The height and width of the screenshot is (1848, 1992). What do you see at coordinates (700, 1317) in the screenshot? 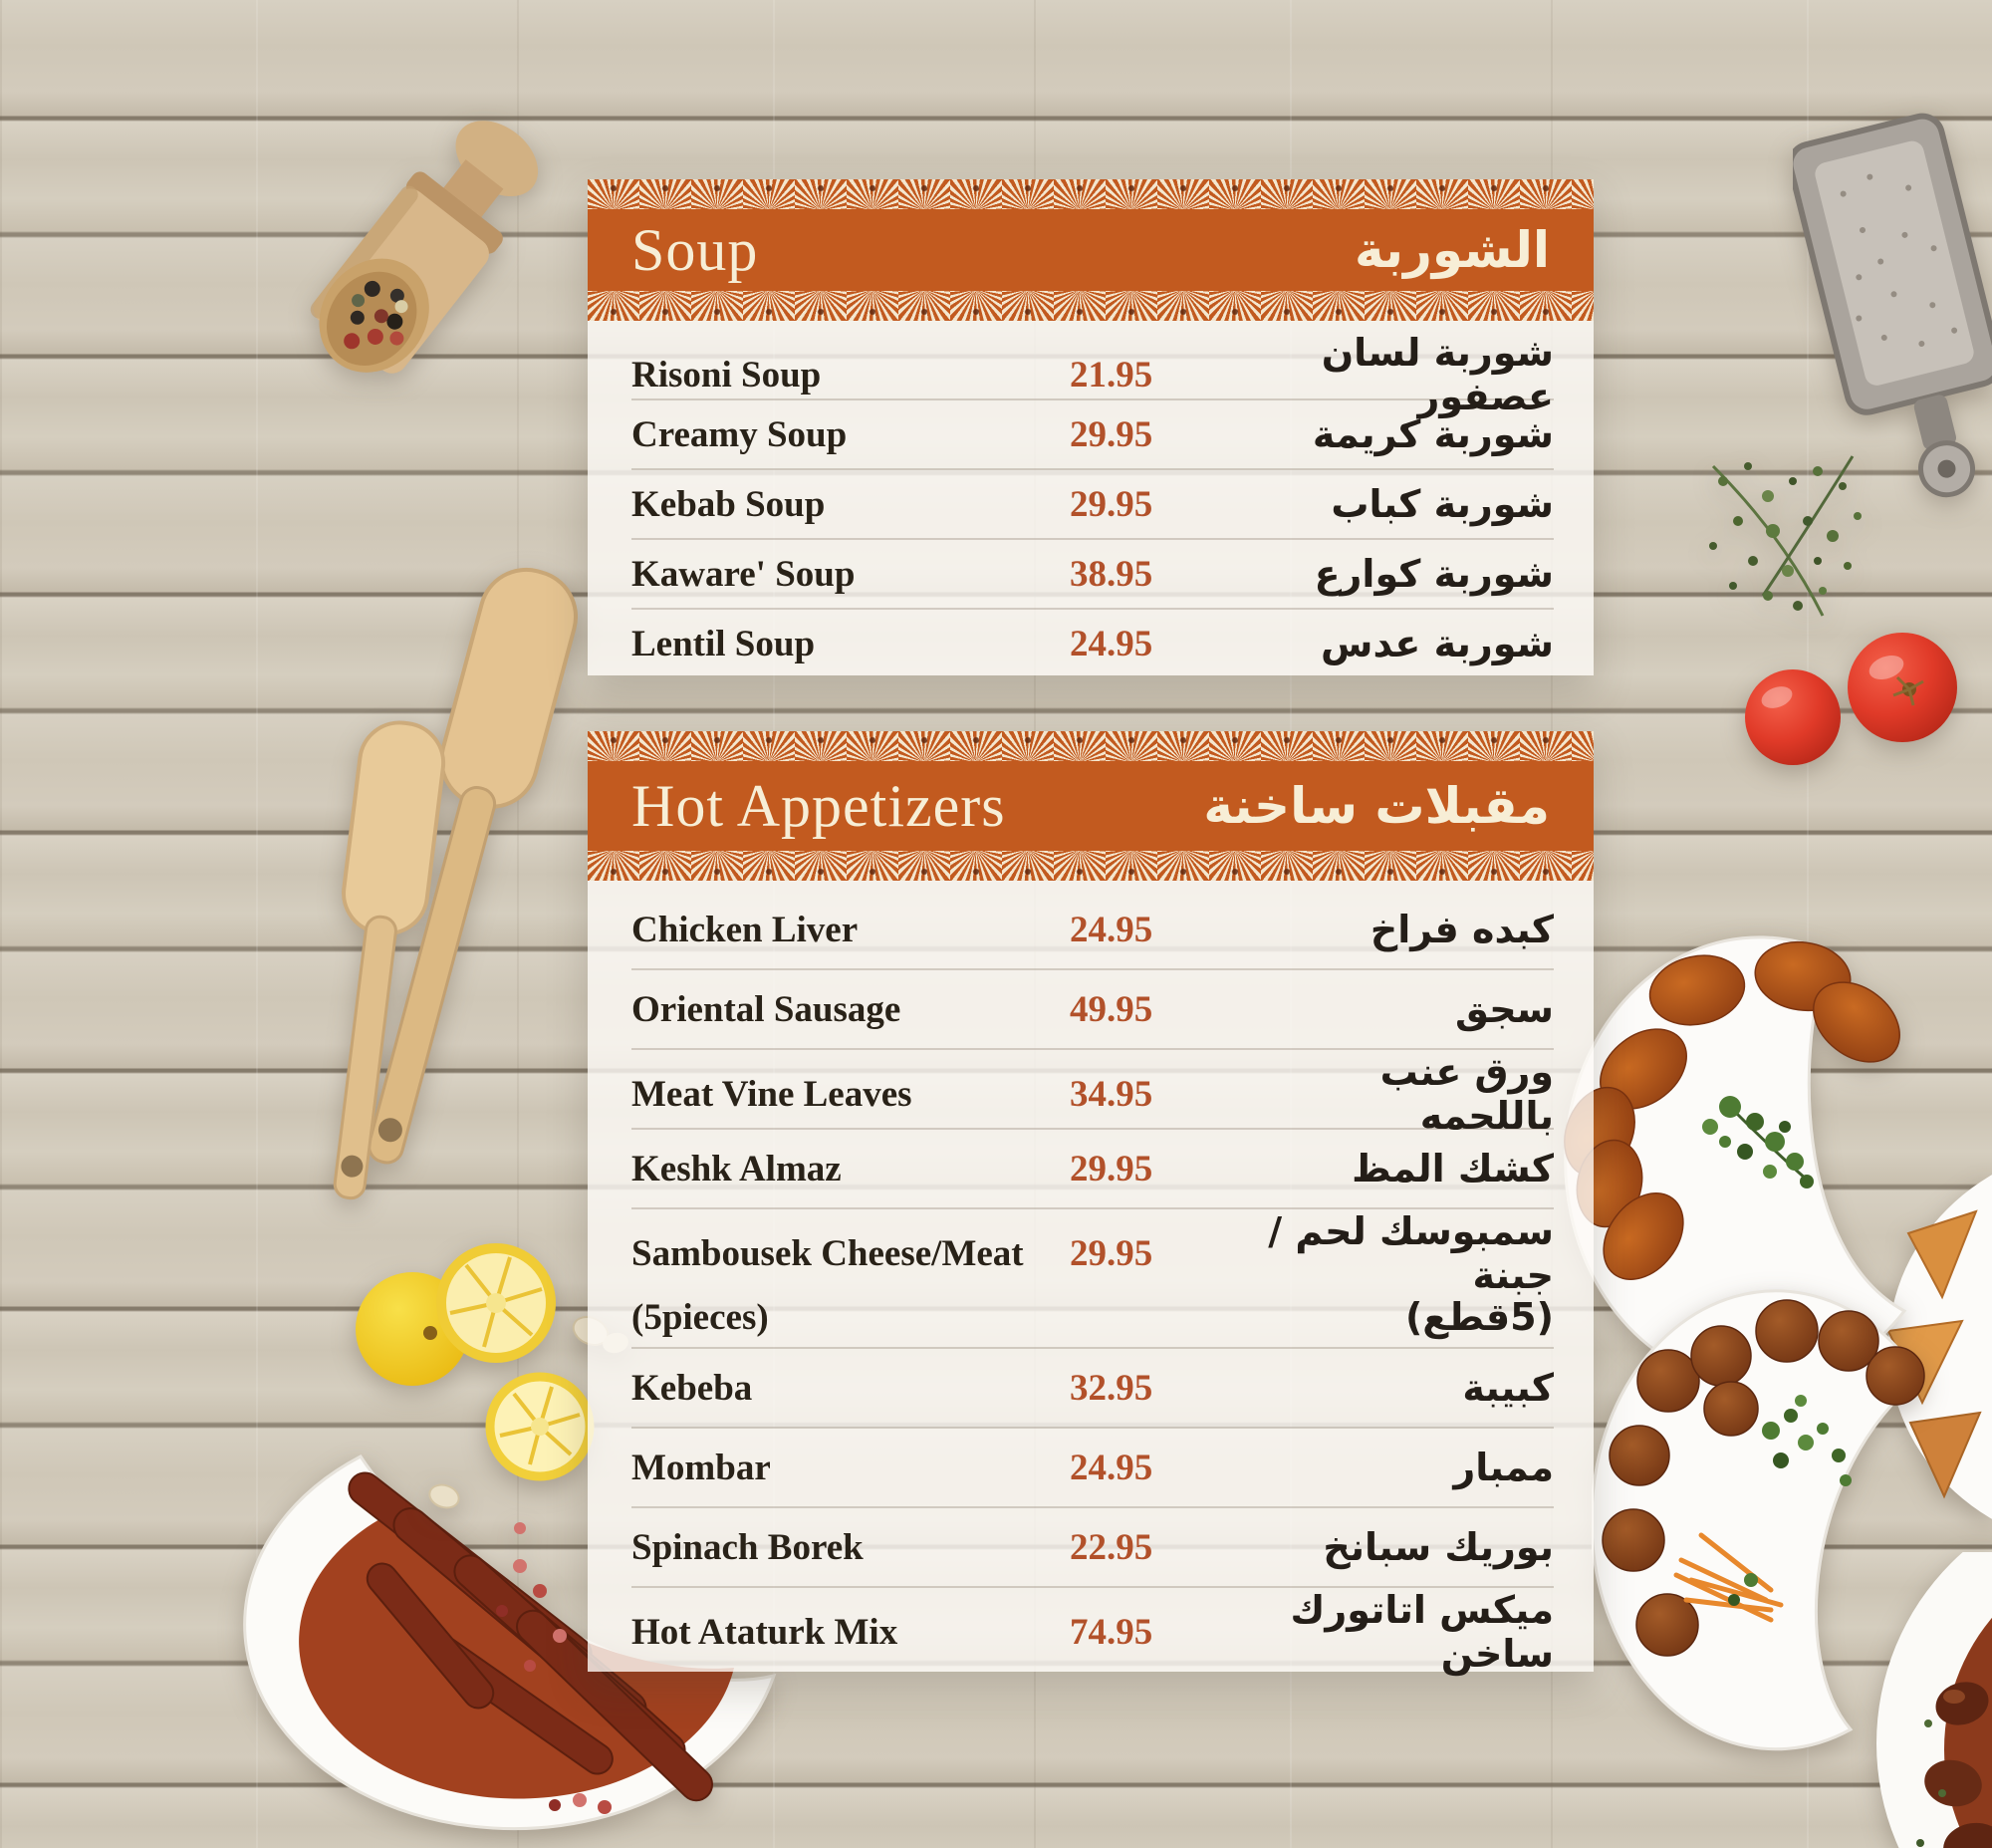
I see `item-note-en: (5pieces)` at bounding box center [700, 1317].